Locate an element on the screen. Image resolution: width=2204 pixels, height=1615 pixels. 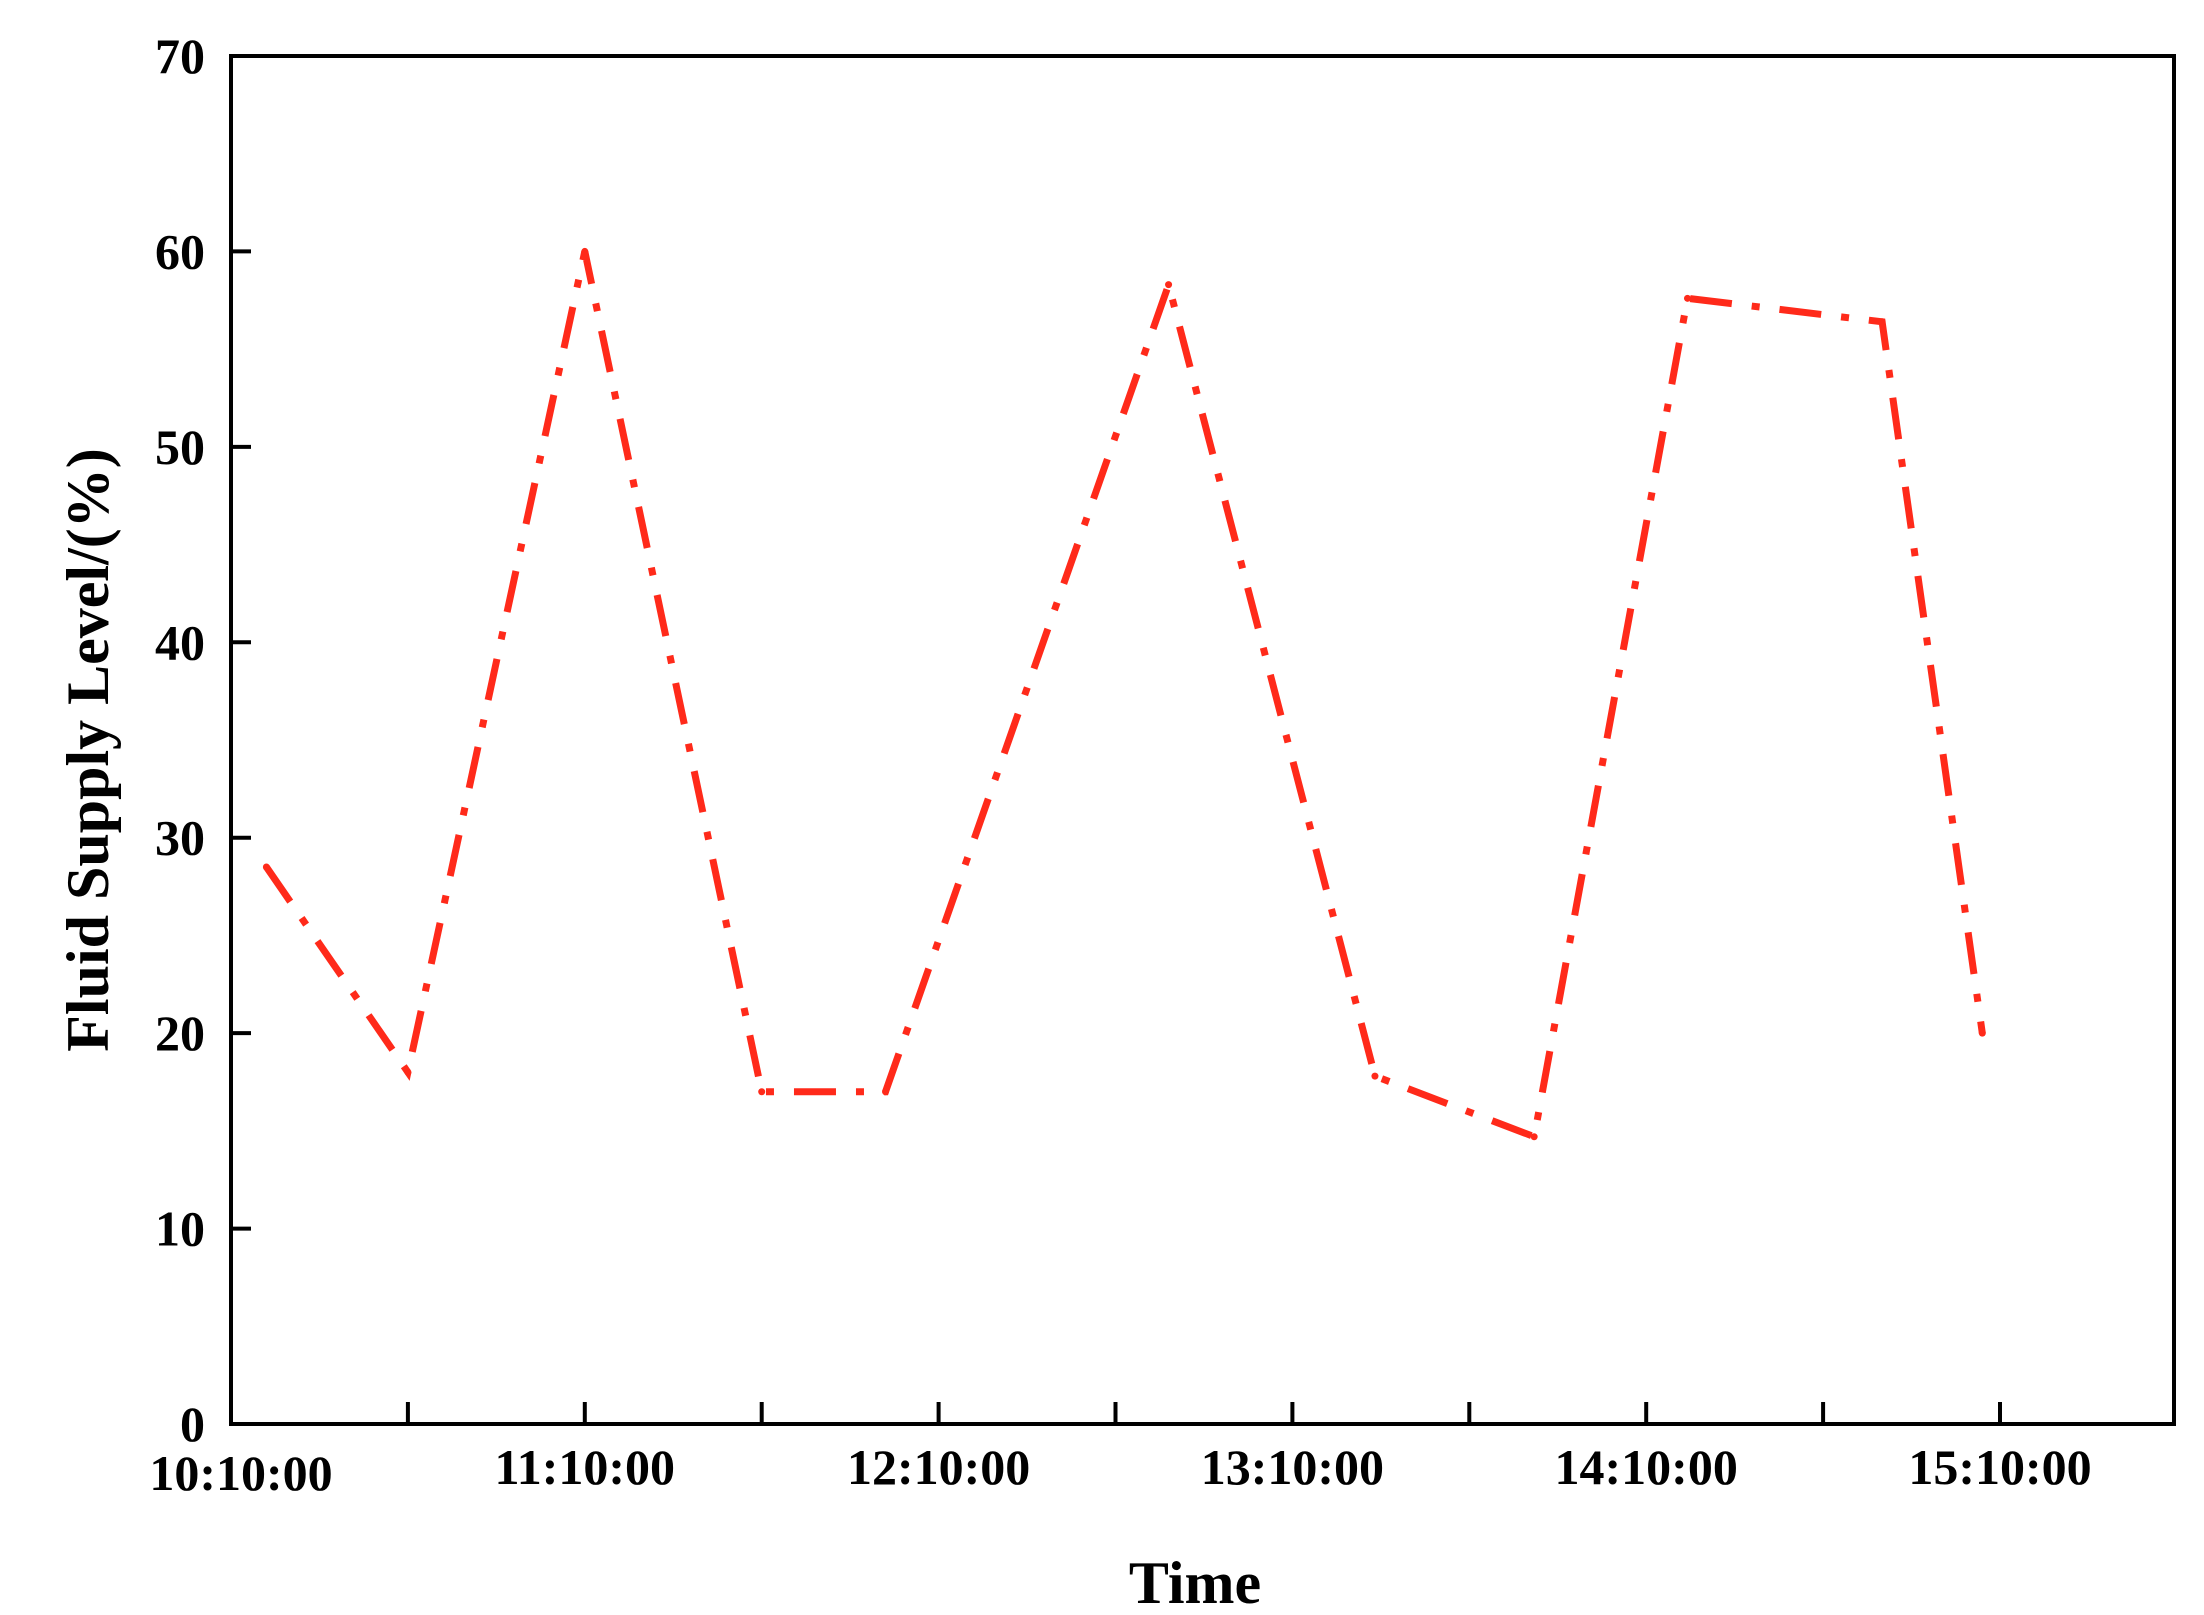
x-tick-label: 11:10:00 is located at coordinates (585, 1467).